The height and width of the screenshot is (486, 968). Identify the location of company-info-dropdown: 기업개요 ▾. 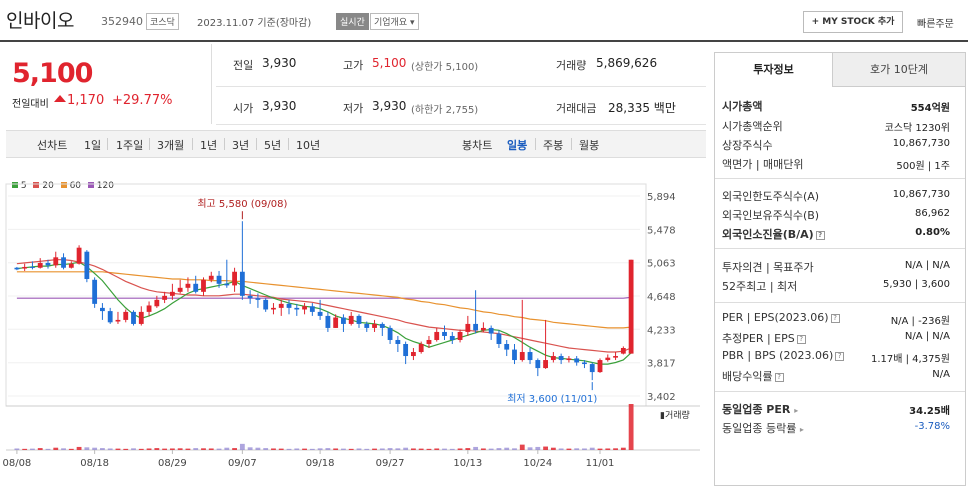
(394, 21).